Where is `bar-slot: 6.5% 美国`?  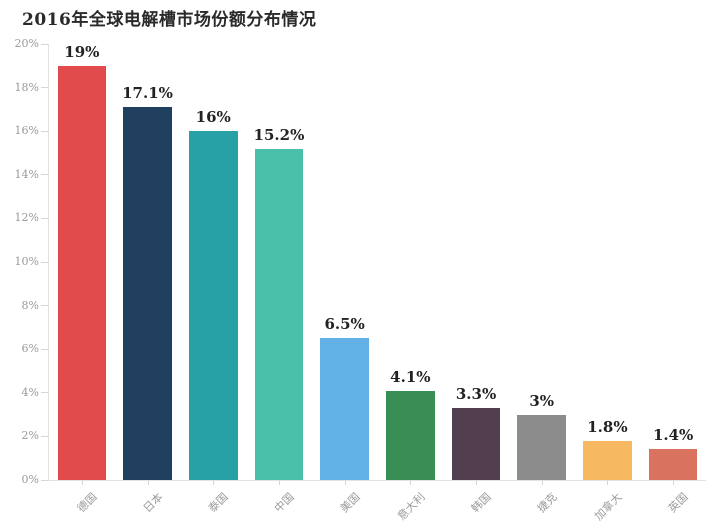 bar-slot: 6.5% 美国 is located at coordinates (345, 279).